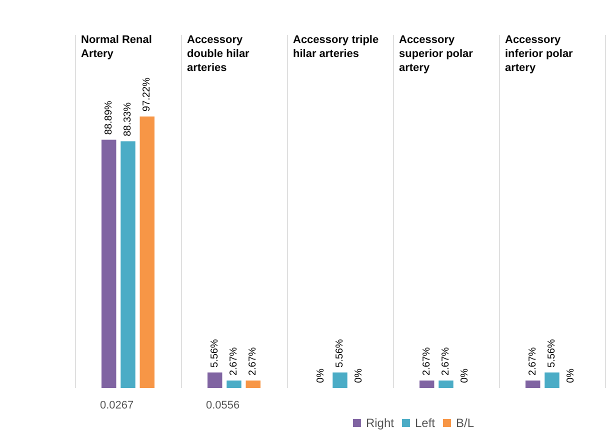 The width and height of the screenshot is (609, 436). What do you see at coordinates (437, 54) in the screenshot?
I see `x-tick-label: Accessory superior polar artery` at bounding box center [437, 54].